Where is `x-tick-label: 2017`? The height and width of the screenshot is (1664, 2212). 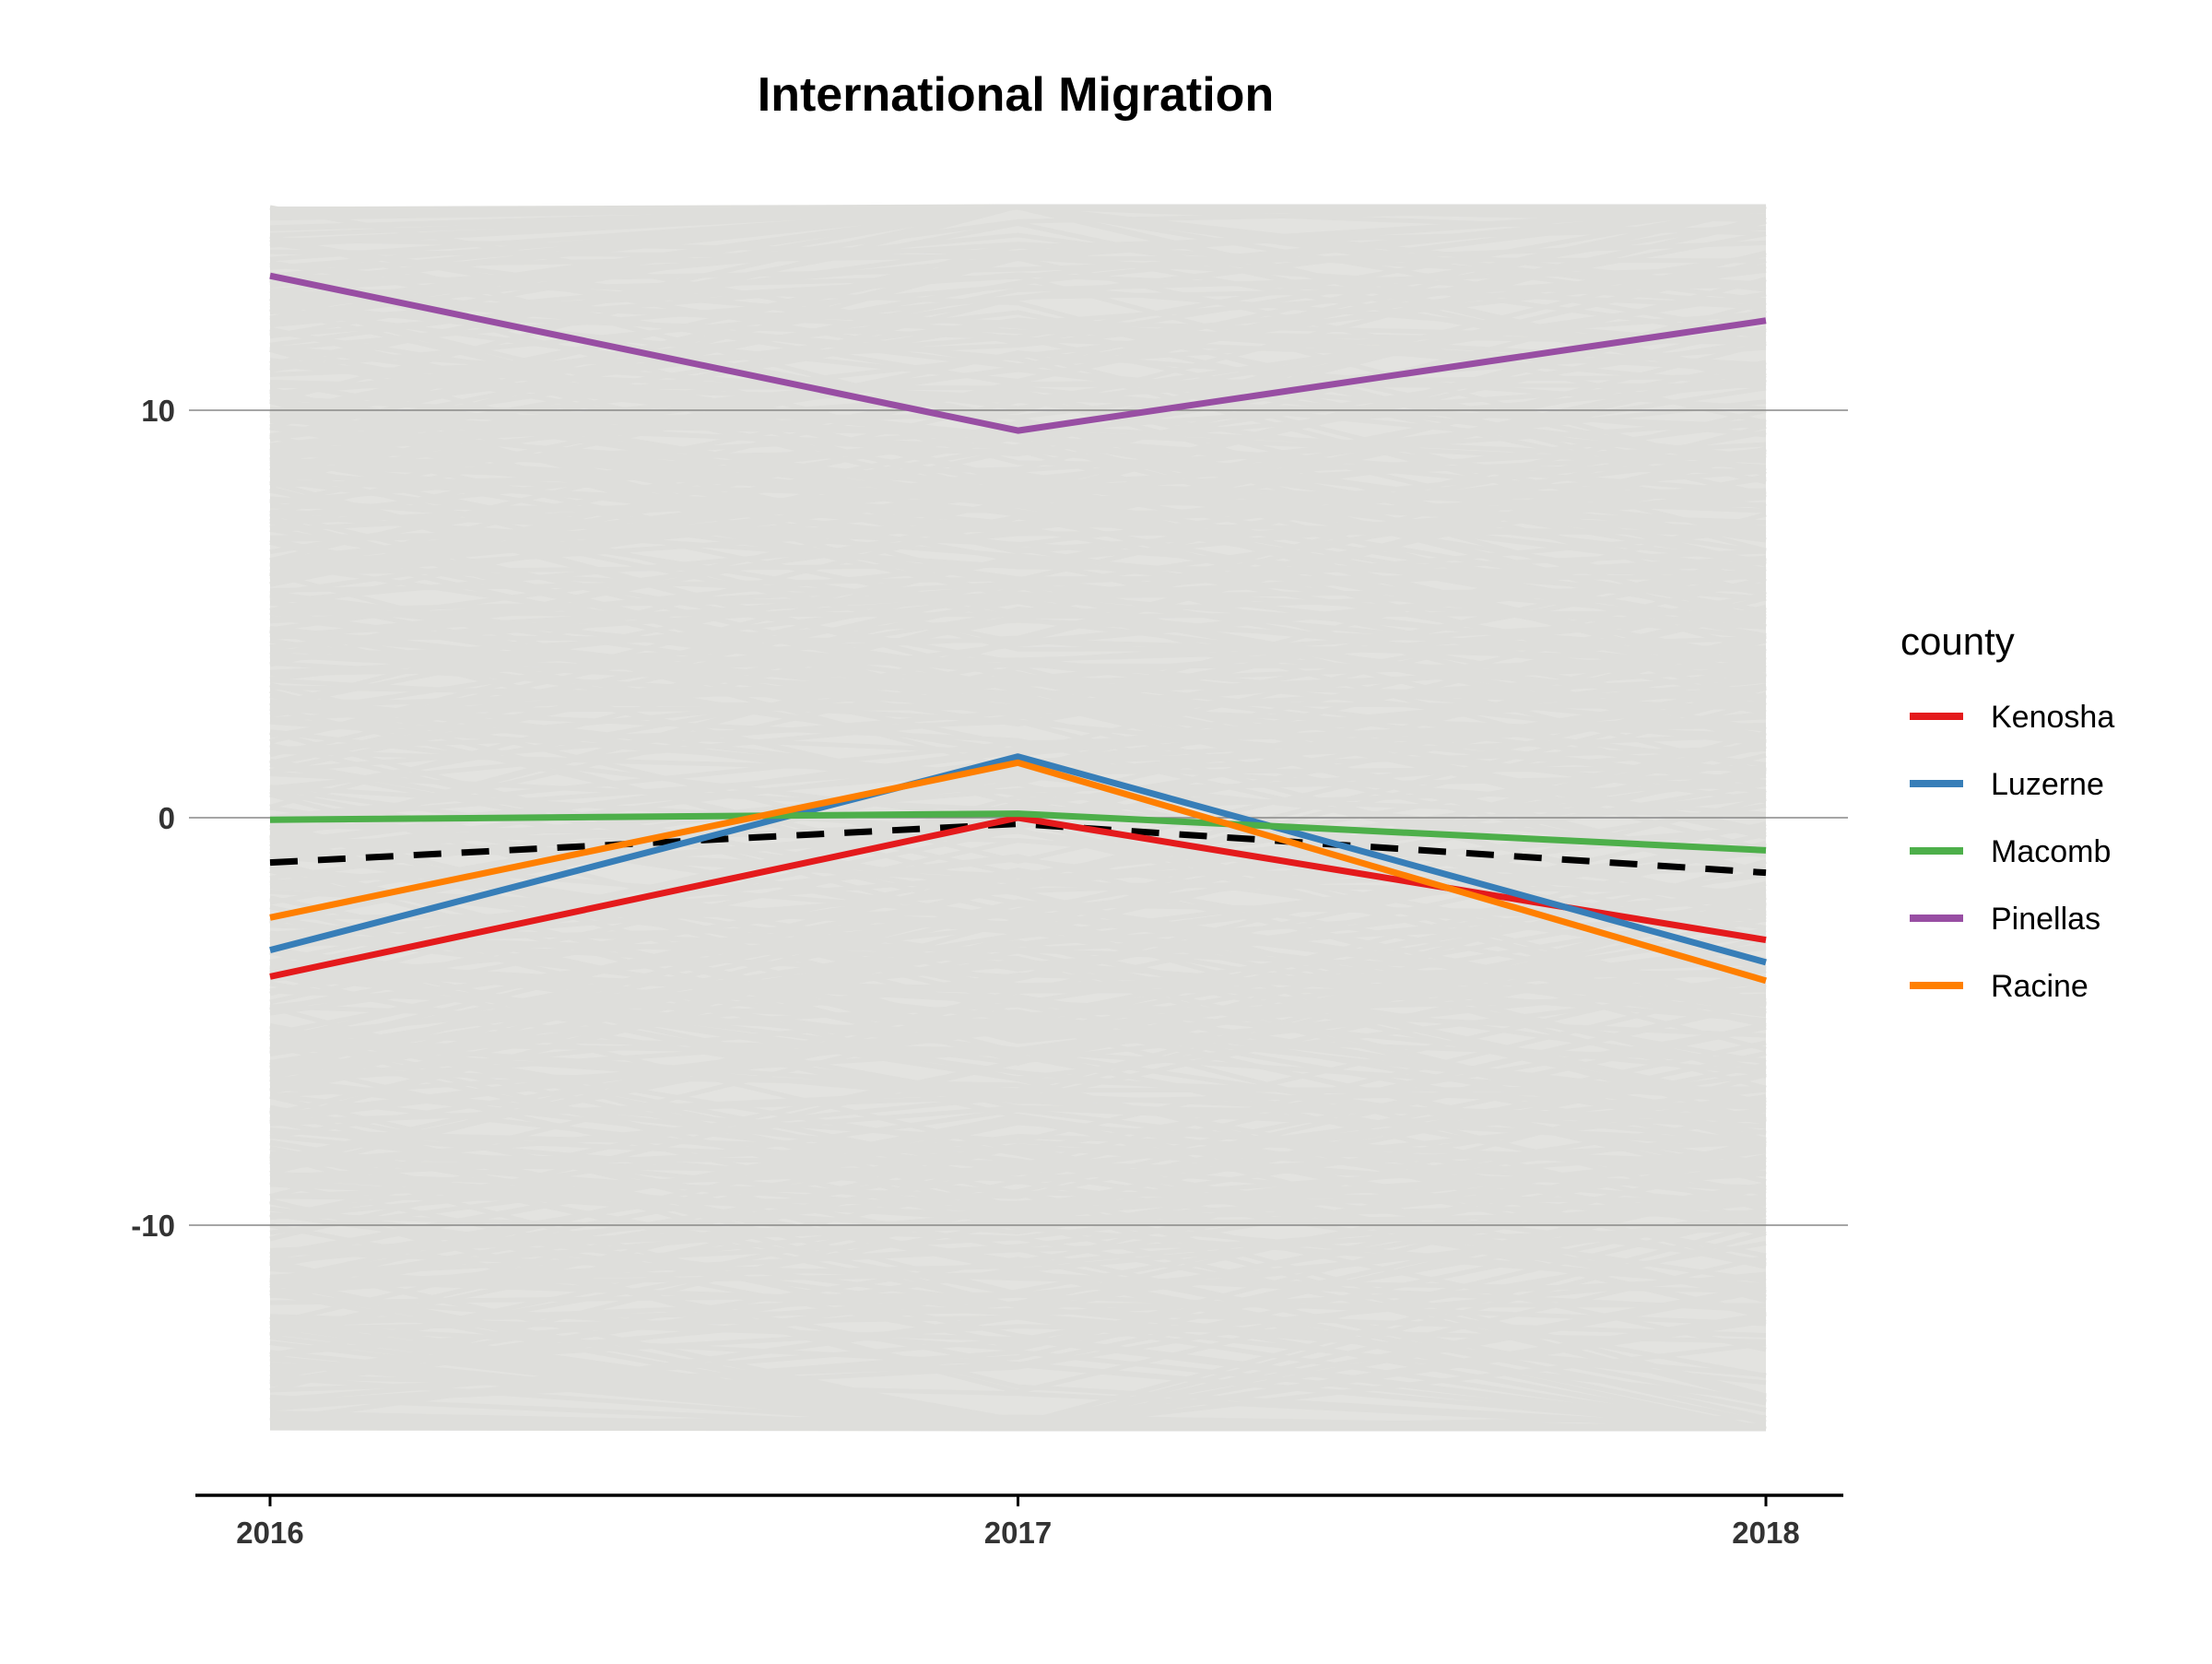 x-tick-label: 2017 is located at coordinates (1018, 1533).